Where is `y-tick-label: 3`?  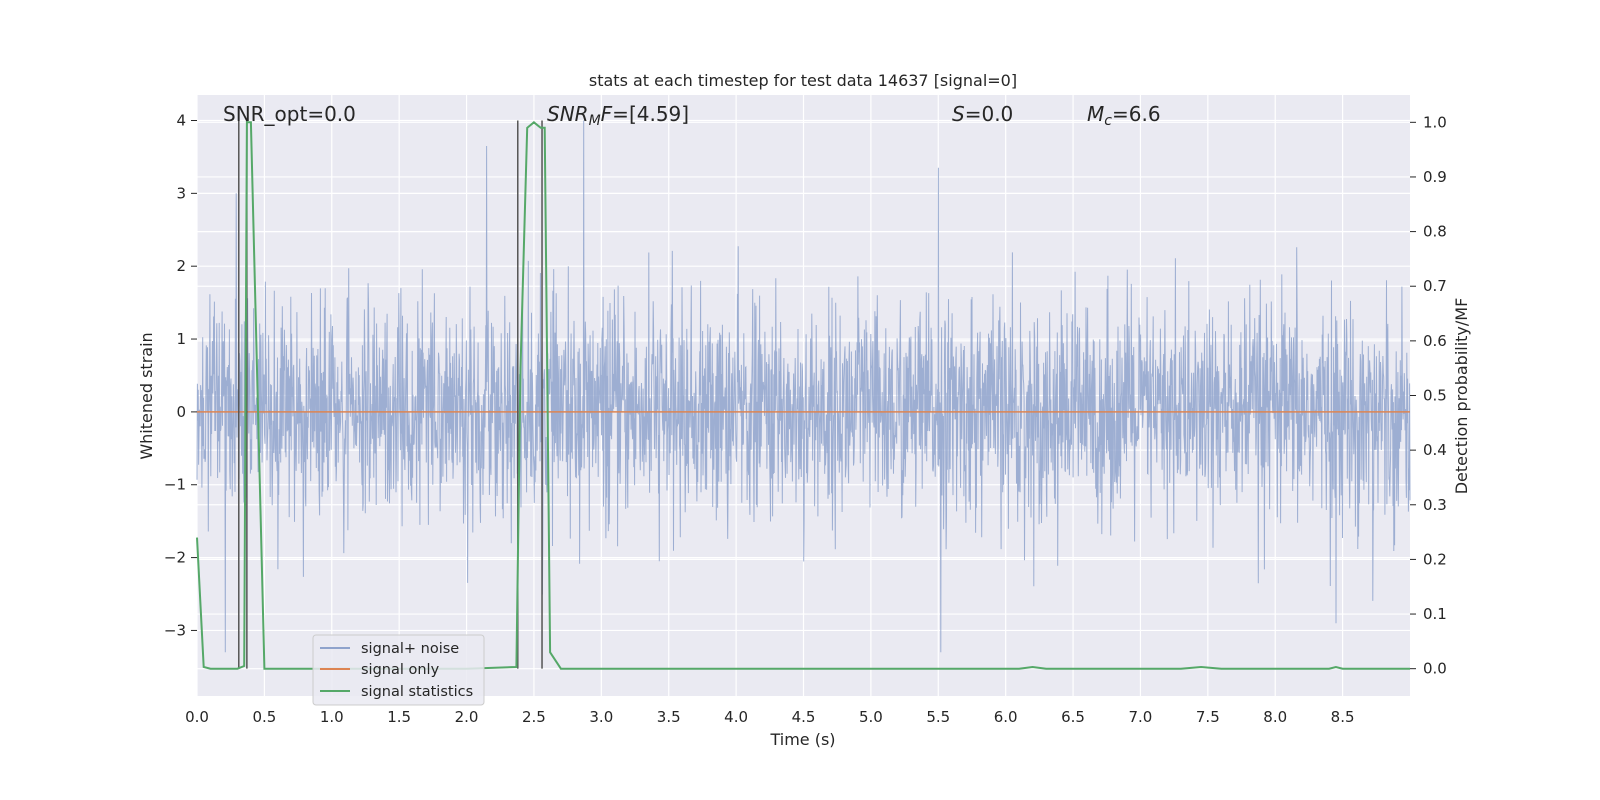 y-tick-label: 3 is located at coordinates (181, 193).